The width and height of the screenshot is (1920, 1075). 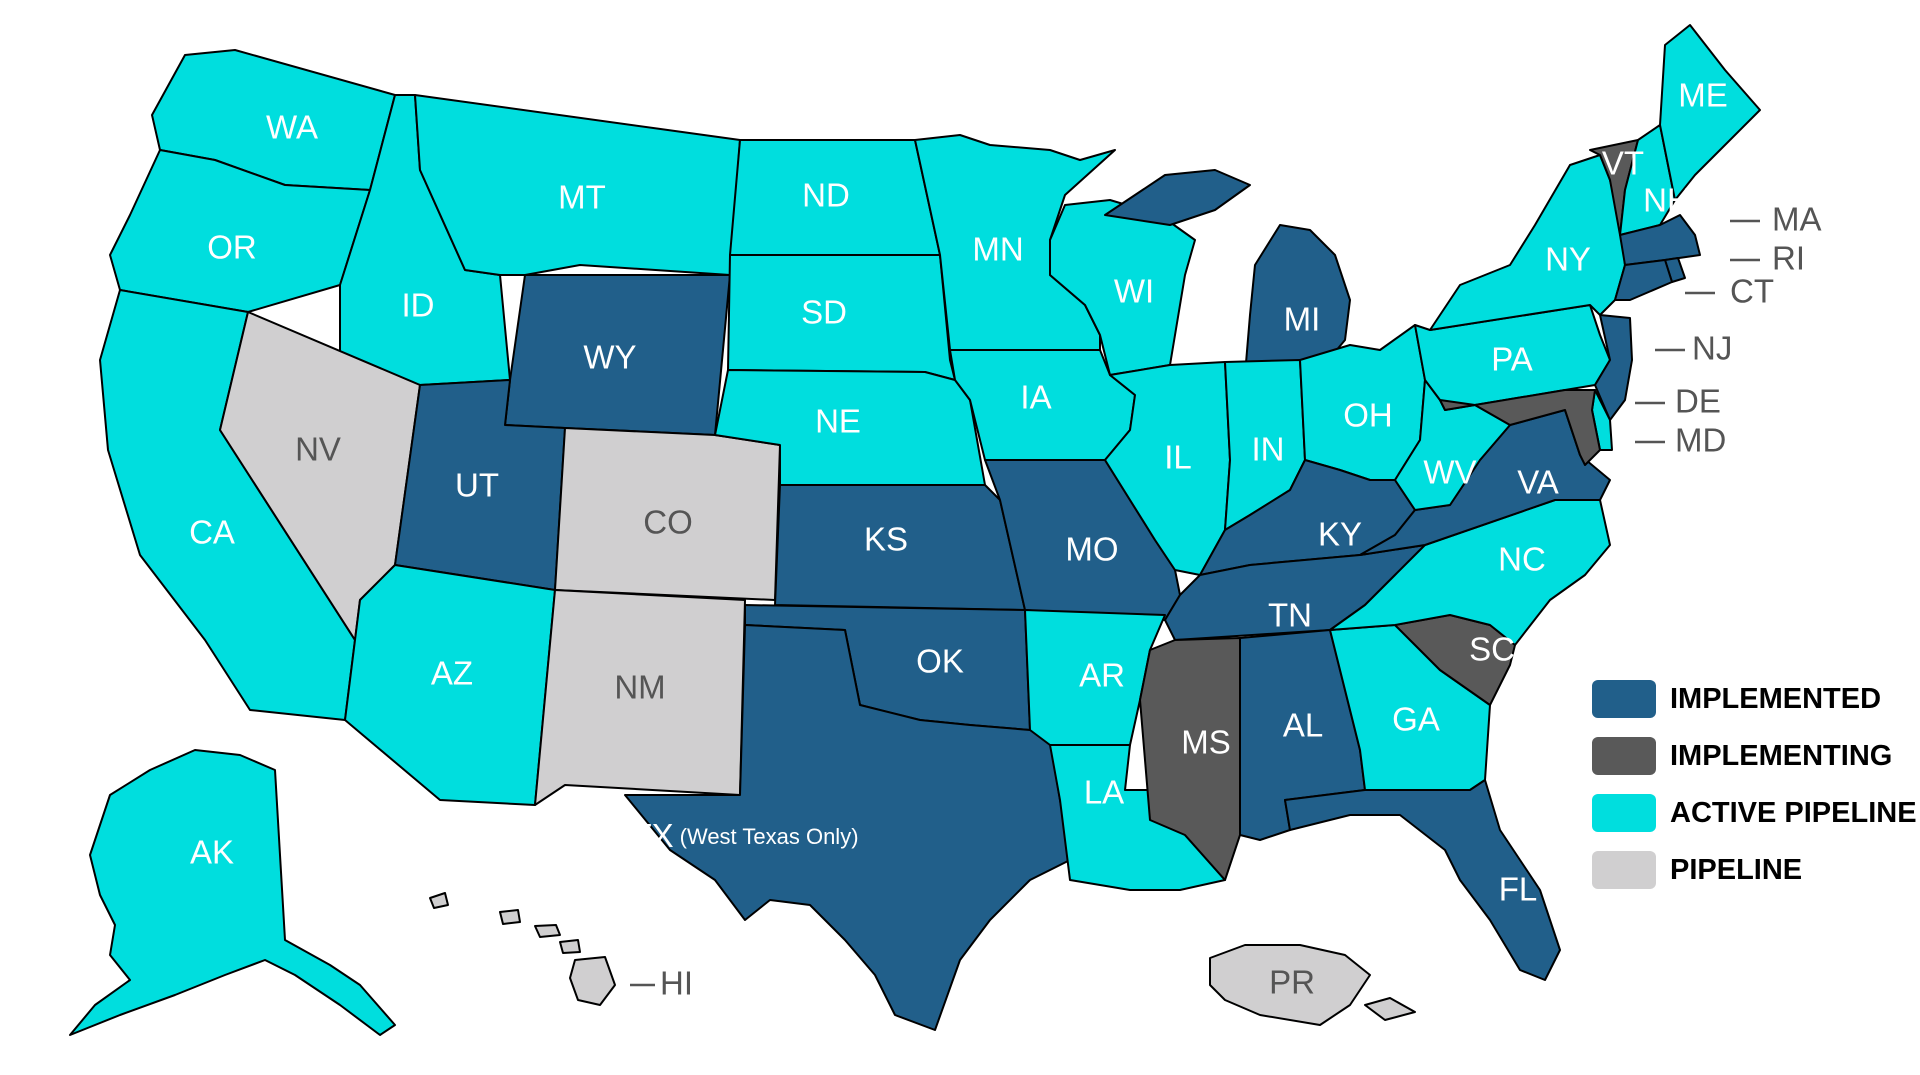 I want to click on label-nd: ND, so click(x=826, y=195).